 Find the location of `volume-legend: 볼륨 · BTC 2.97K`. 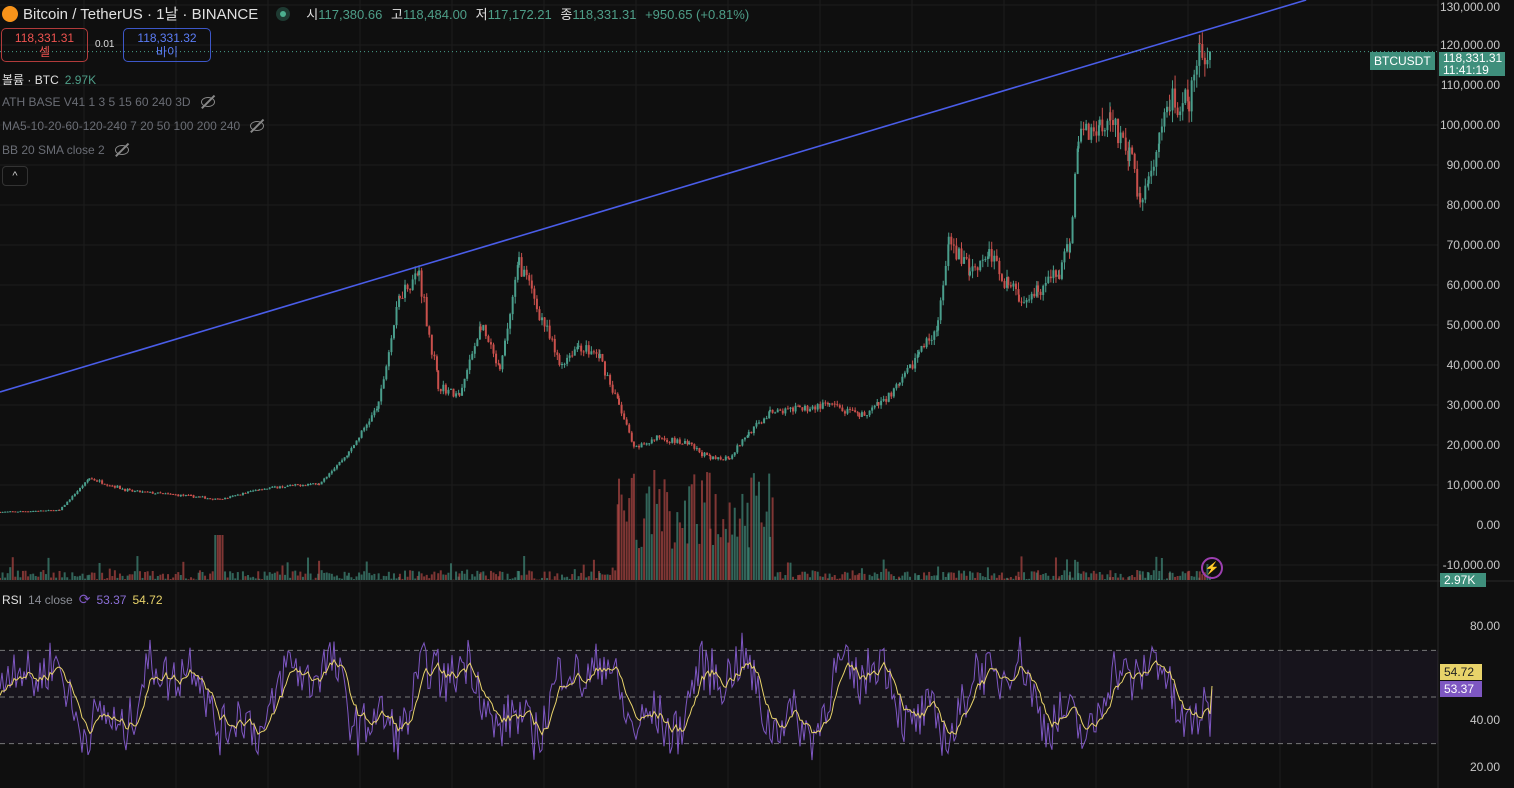

volume-legend: 볼륨 · BTC 2.97K is located at coordinates (49, 79).